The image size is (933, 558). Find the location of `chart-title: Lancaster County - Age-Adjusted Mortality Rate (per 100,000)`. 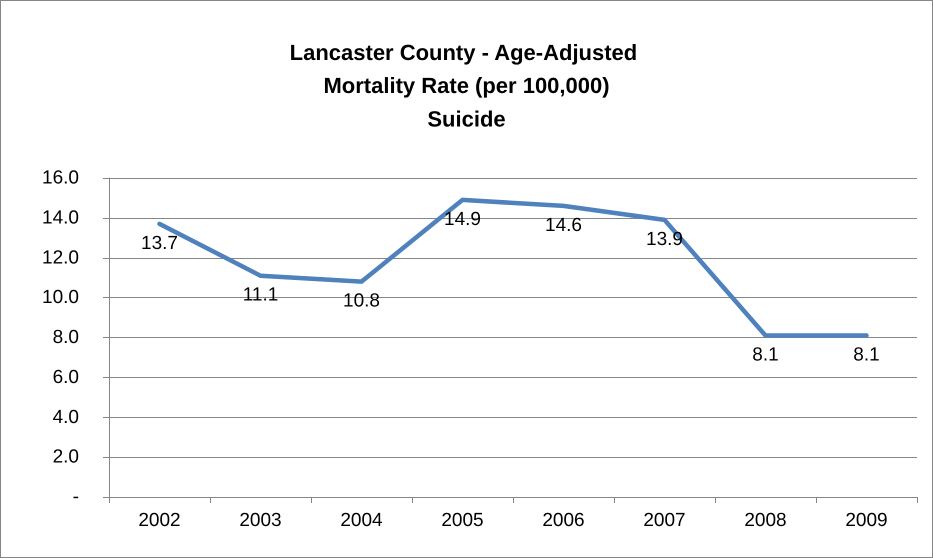

chart-title: Lancaster County - Age-Adjusted Mortality Rate (per 100,000) is located at coordinates (467, 69).